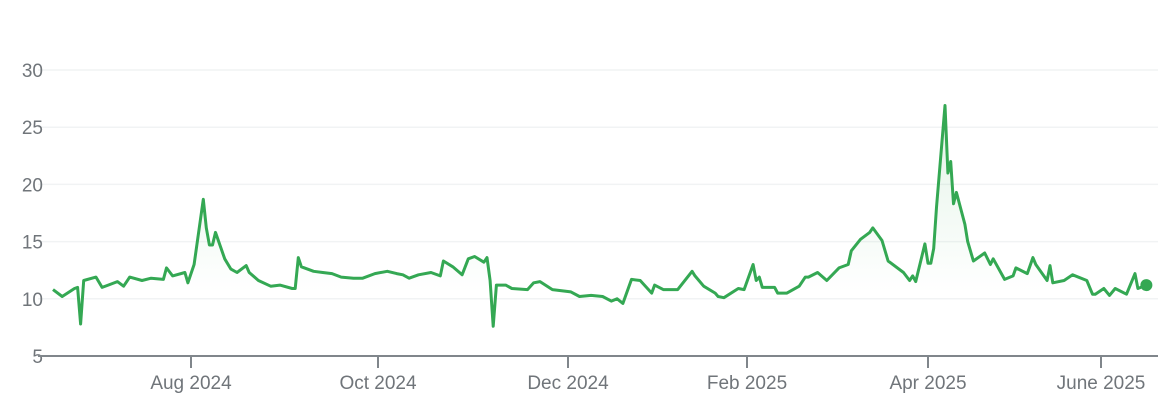 This screenshot has width=1170, height=408. What do you see at coordinates (378, 383) in the screenshot?
I see `x-tick-label: Oct 2024` at bounding box center [378, 383].